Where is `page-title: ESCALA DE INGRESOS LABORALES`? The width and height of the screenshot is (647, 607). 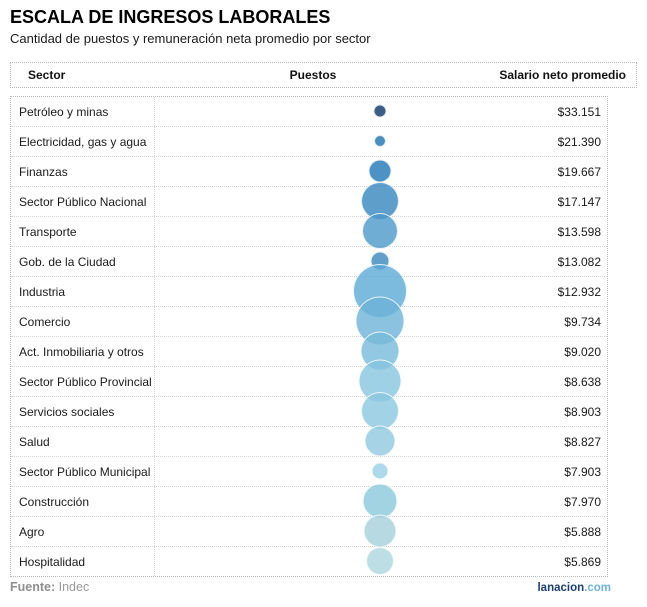 page-title: ESCALA DE INGRESOS LABORALES is located at coordinates (170, 17).